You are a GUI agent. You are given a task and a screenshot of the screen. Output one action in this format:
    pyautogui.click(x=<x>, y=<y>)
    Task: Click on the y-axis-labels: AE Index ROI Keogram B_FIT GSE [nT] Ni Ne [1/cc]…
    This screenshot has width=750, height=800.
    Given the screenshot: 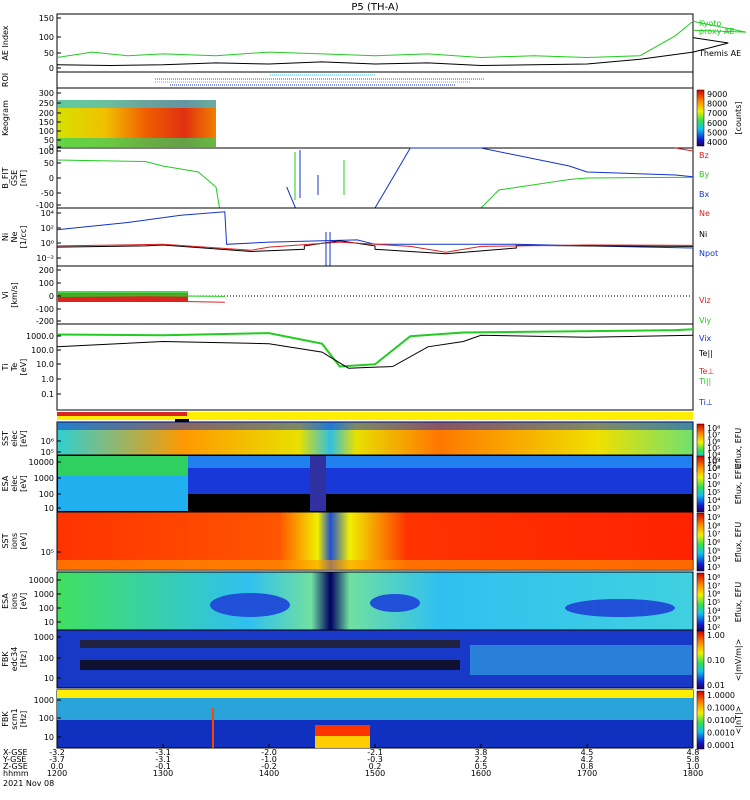 What is the action you would take?
    pyautogui.click(x=14, y=377)
    